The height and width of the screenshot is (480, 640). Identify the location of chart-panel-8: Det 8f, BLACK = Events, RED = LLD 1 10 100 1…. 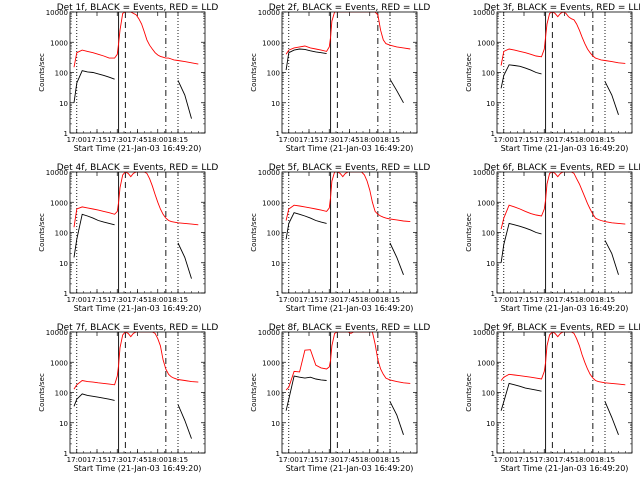
(340, 398).